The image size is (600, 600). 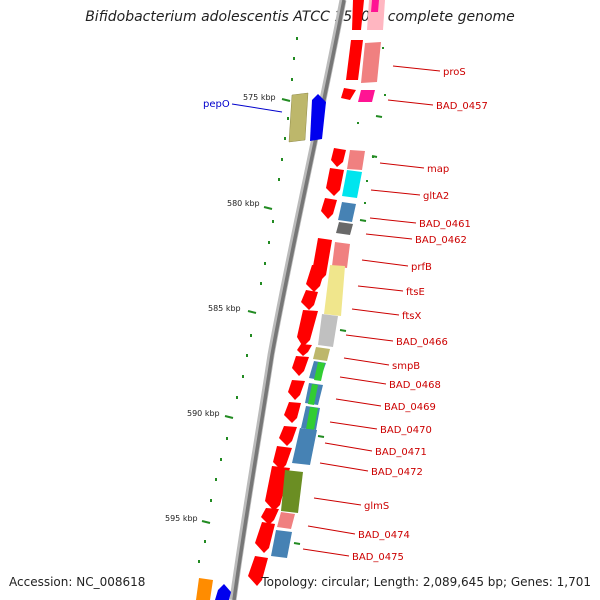 What do you see at coordinates (378, 557) in the screenshot?
I see `gene-label-BAD_0475: BAD_0475` at bounding box center [378, 557].